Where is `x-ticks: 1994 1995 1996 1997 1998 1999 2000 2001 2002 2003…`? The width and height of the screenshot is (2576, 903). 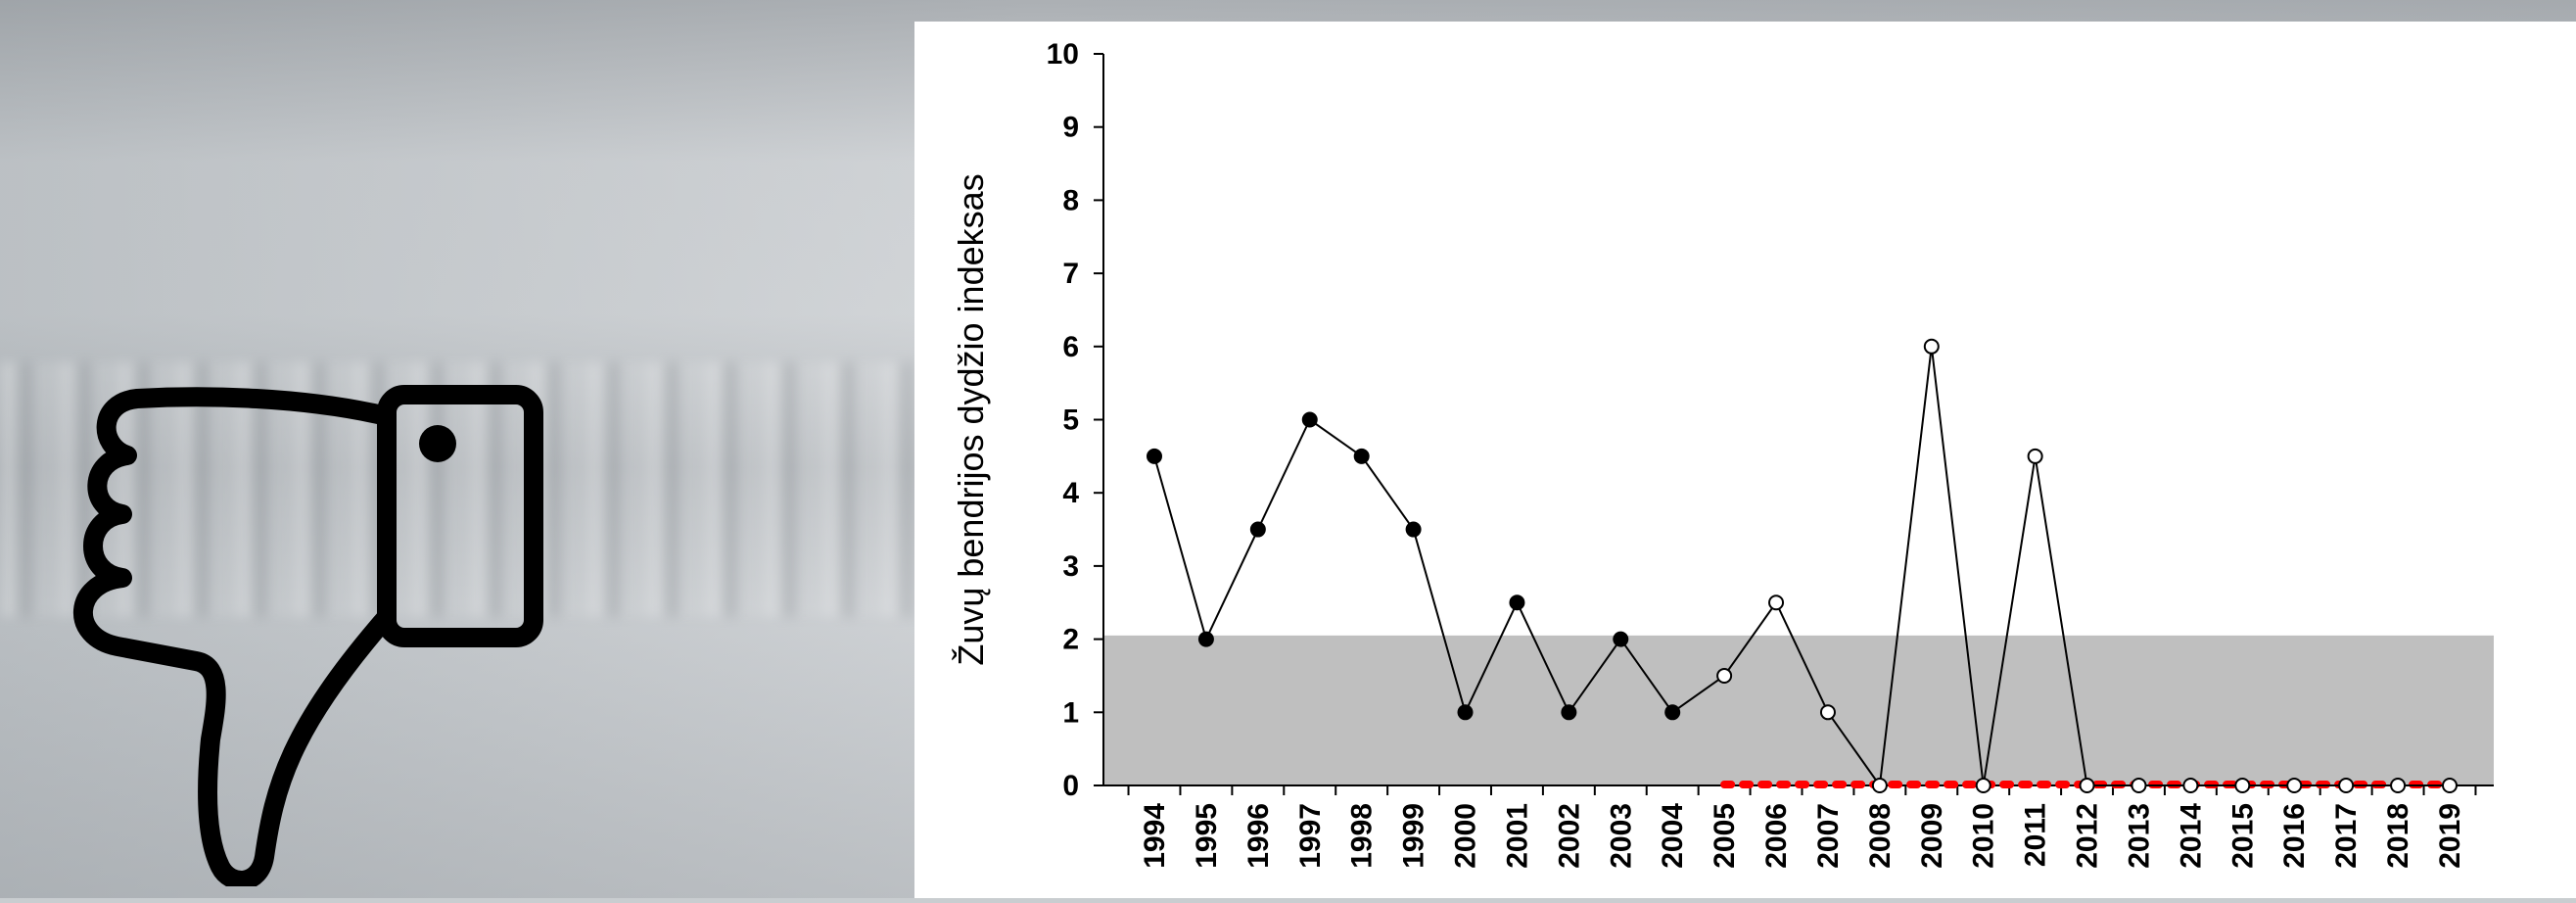
x-ticks: 1994 1995 1996 1997 1998 1999 2000 2001 2002 2003… is located at coordinates (1802, 827).